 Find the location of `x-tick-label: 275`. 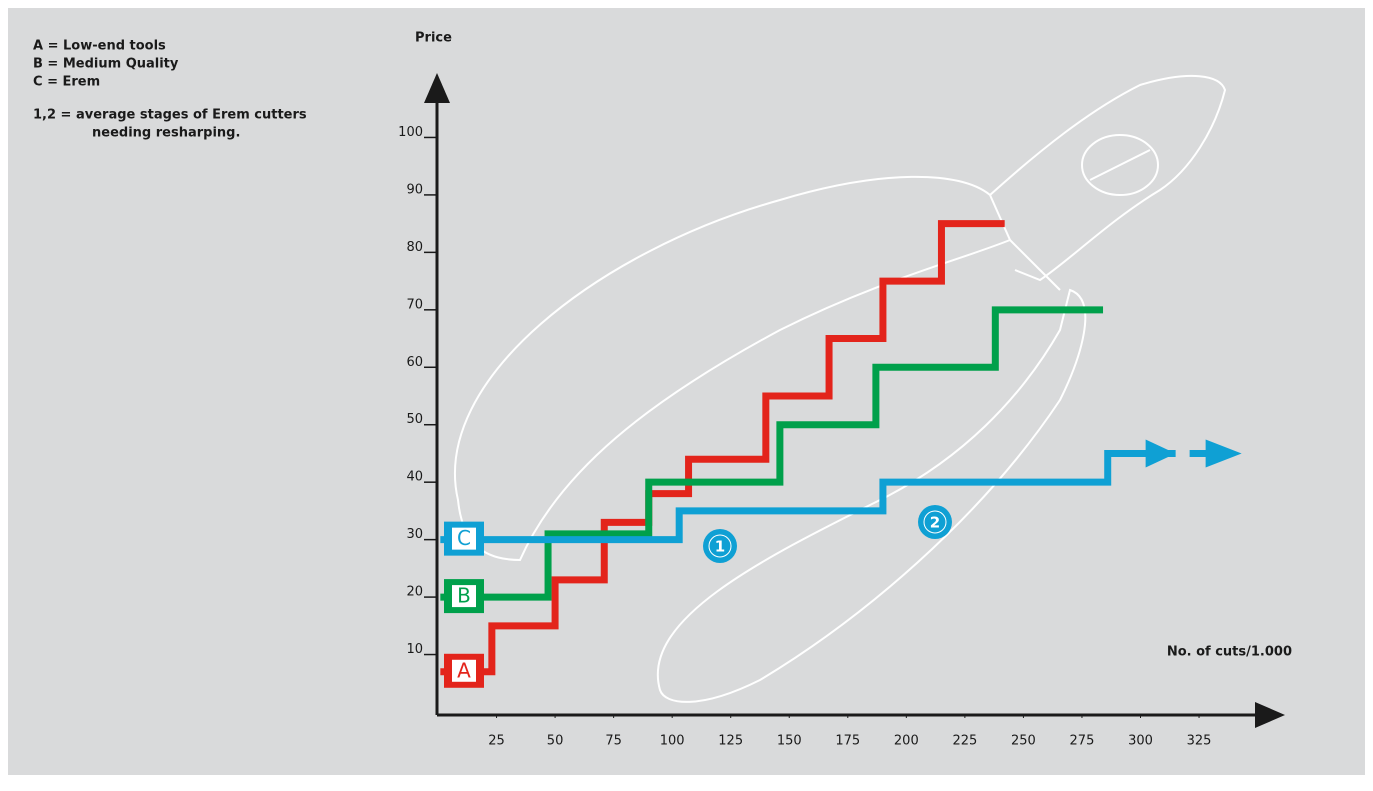

x-tick-label: 275 is located at coordinates (1082, 741).